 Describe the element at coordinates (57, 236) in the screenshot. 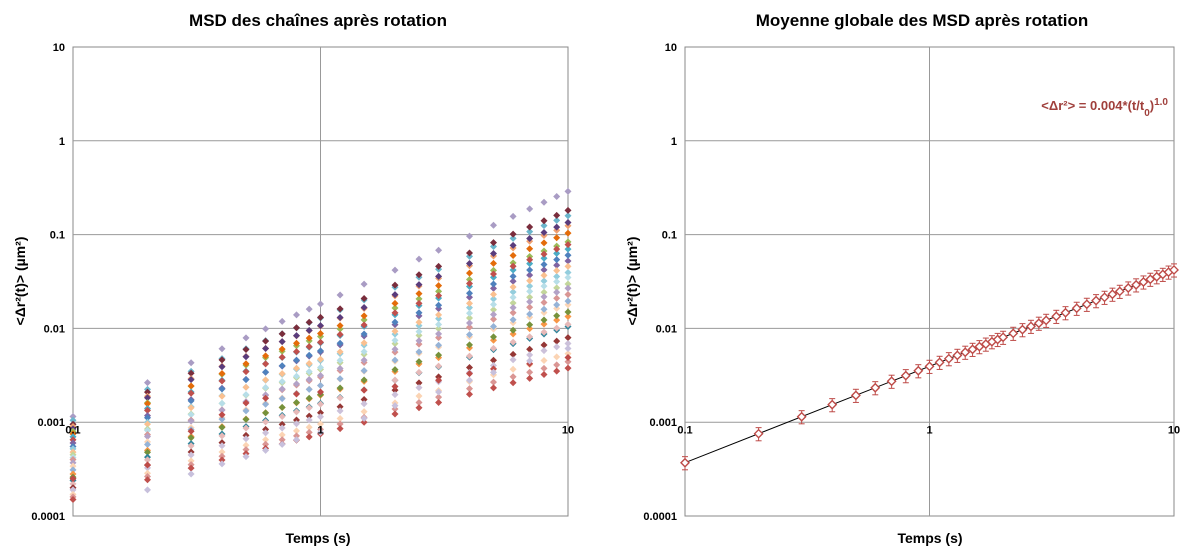

I see `y-tick-label: 0.1` at that location.